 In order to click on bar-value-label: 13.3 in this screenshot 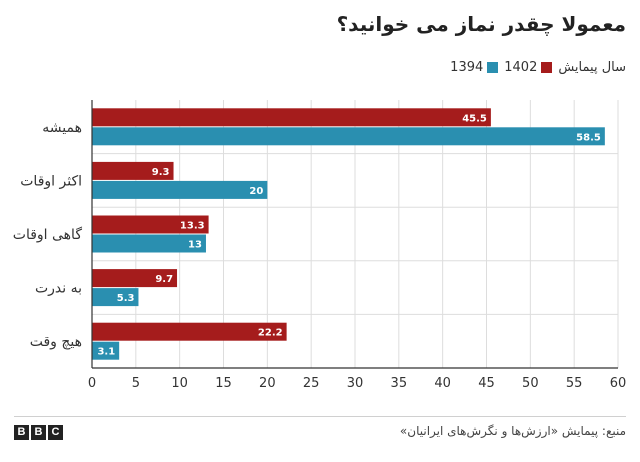, I will do `click(192, 226)`.